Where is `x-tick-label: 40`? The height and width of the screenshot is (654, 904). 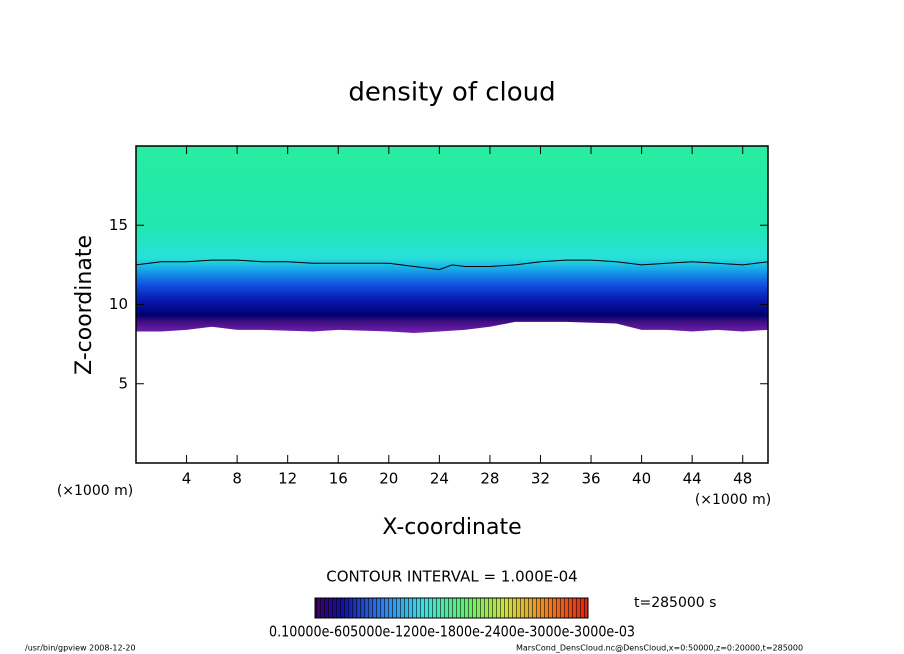
x-tick-label: 40 is located at coordinates (641, 479).